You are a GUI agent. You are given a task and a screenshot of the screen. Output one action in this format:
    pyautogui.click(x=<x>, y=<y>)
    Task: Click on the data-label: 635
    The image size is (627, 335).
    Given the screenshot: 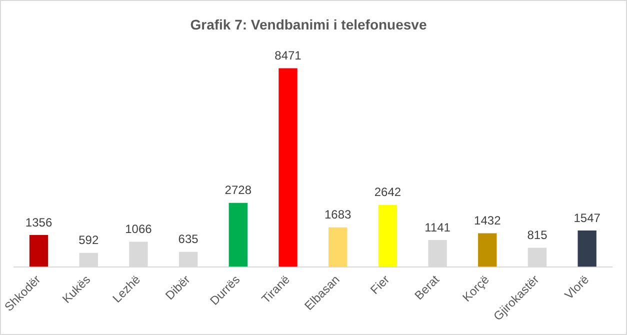 What is the action you would take?
    pyautogui.click(x=188, y=239)
    